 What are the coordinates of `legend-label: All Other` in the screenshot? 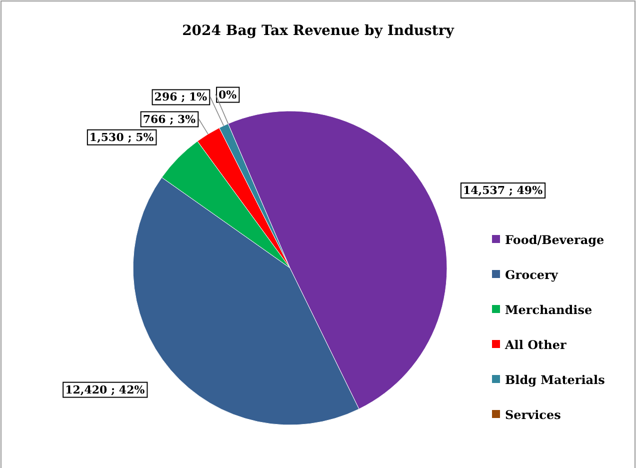 It's located at (535, 345).